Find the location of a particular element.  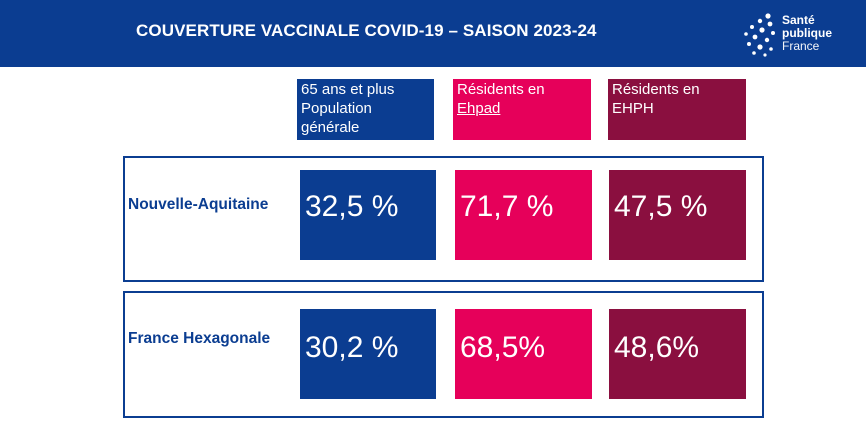

column-header-line: 65 ans et plus is located at coordinates (348, 89).